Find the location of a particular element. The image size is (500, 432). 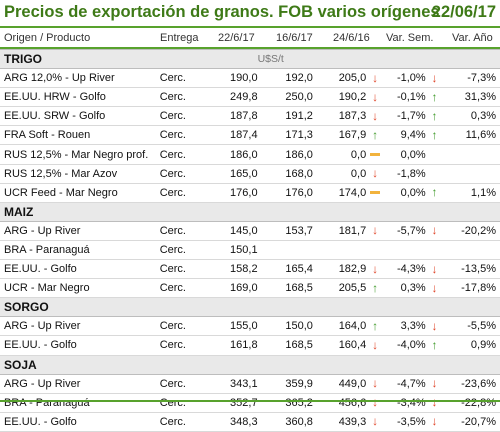

price-cell-1: 155,0 is located at coordinates (237, 326).